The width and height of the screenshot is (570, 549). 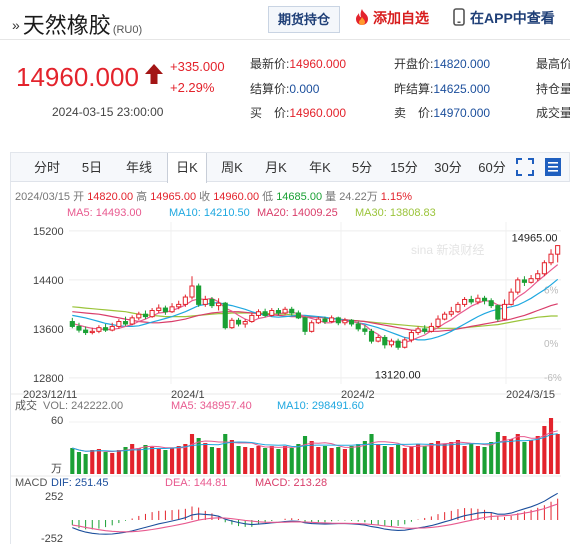 What do you see at coordinates (395, 213) in the screenshot?
I see `ma30-label: MA30: 13808.83` at bounding box center [395, 213].